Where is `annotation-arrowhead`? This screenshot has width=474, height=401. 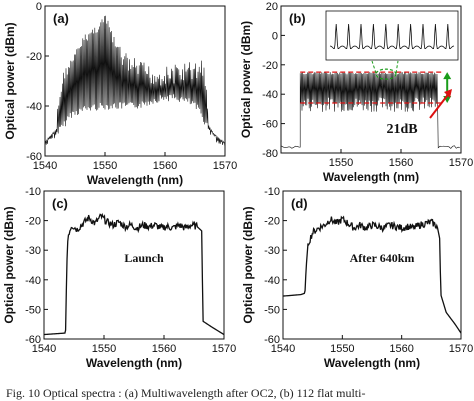 annotation-arrowhead is located at coordinates (448, 93).